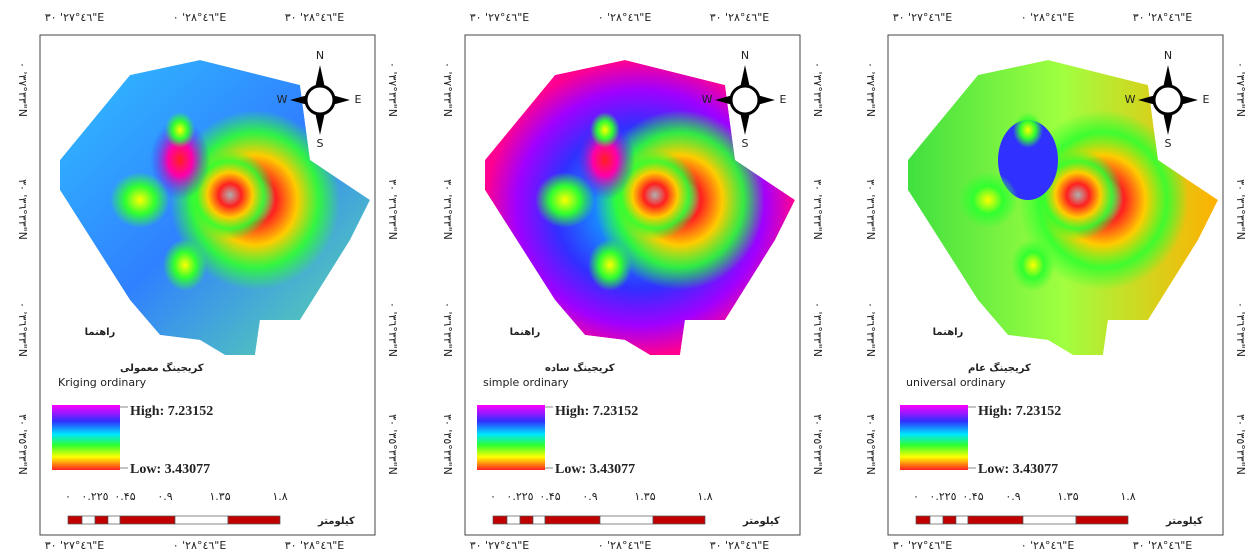  Describe the element at coordinates (1240, 330) in the screenshot. I see `right-coordinate: ٣٣°٣٦' ٠"N` at that location.